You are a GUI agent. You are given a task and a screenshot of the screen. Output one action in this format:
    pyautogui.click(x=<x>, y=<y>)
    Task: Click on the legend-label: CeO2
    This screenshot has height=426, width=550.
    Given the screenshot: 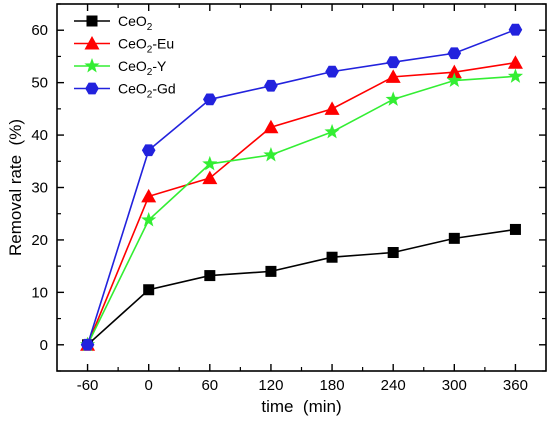 What is the action you would take?
    pyautogui.click(x=135, y=23)
    